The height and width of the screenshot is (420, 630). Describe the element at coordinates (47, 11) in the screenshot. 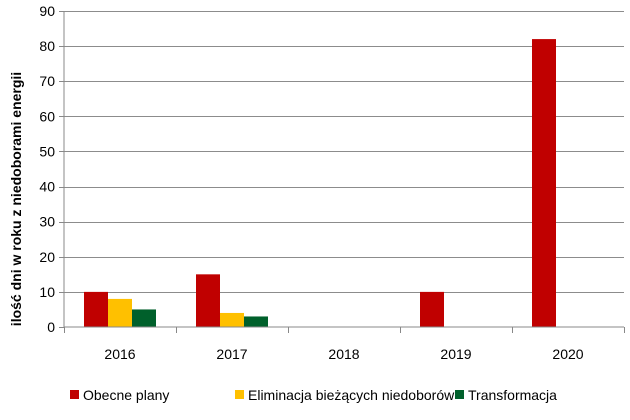

I see `y-tick-label: 90` at that location.